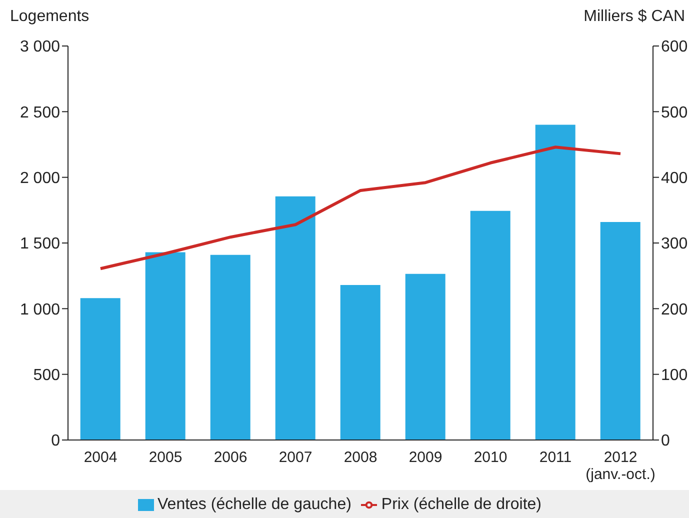 This screenshot has height=518, width=689. What do you see at coordinates (40, 179) in the screenshot?
I see `y-tick-label: 2 000` at bounding box center [40, 179].